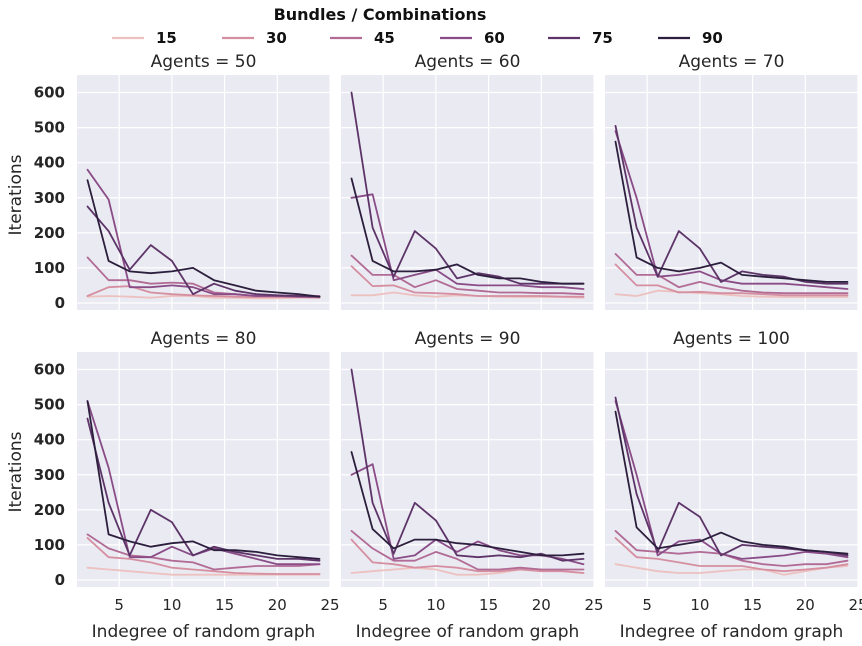  I want to click on panel-title: Agents = 100, so click(731, 339).